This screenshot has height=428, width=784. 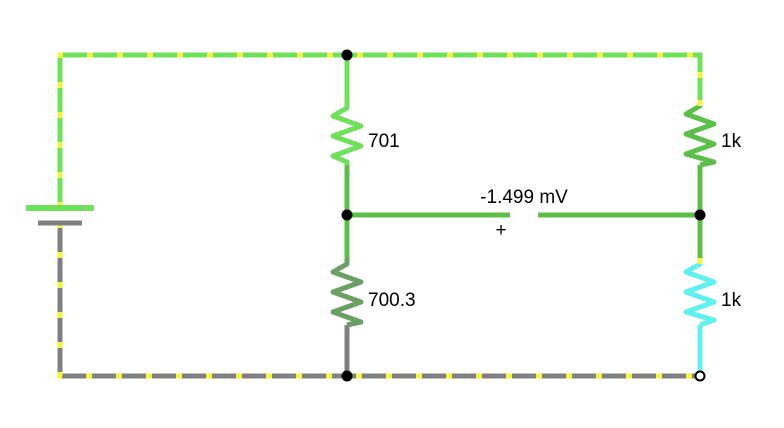 I want to click on resistor-top-right-label: 1k, so click(x=731, y=141).